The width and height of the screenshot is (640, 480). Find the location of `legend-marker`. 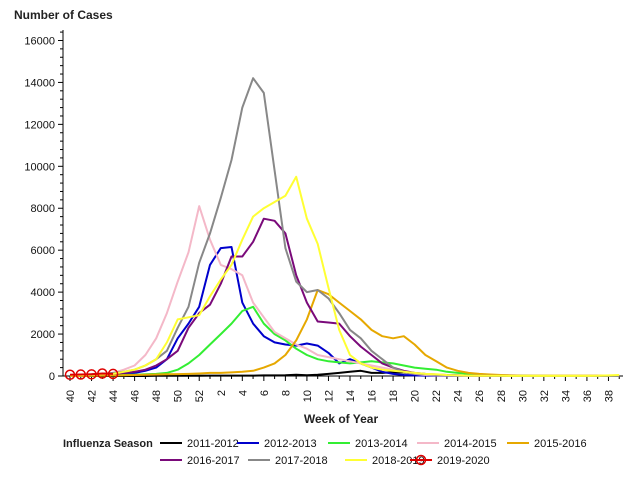

legend-marker is located at coordinates (421, 460).